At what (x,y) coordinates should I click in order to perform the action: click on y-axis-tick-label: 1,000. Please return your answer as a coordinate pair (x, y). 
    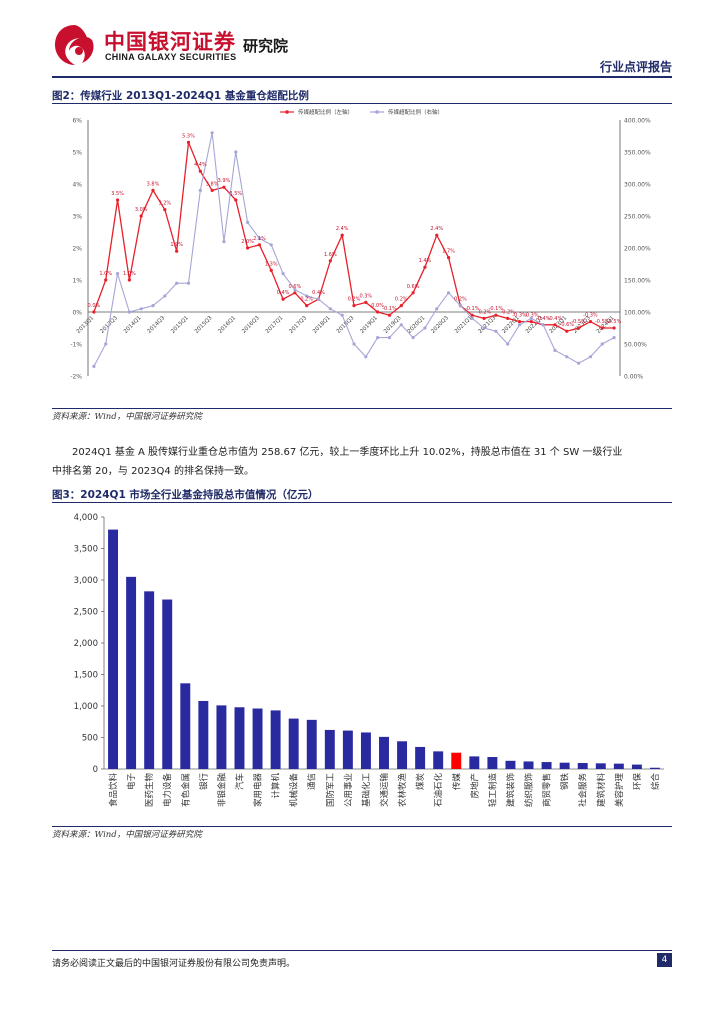
    Looking at the image, I should click on (86, 707).